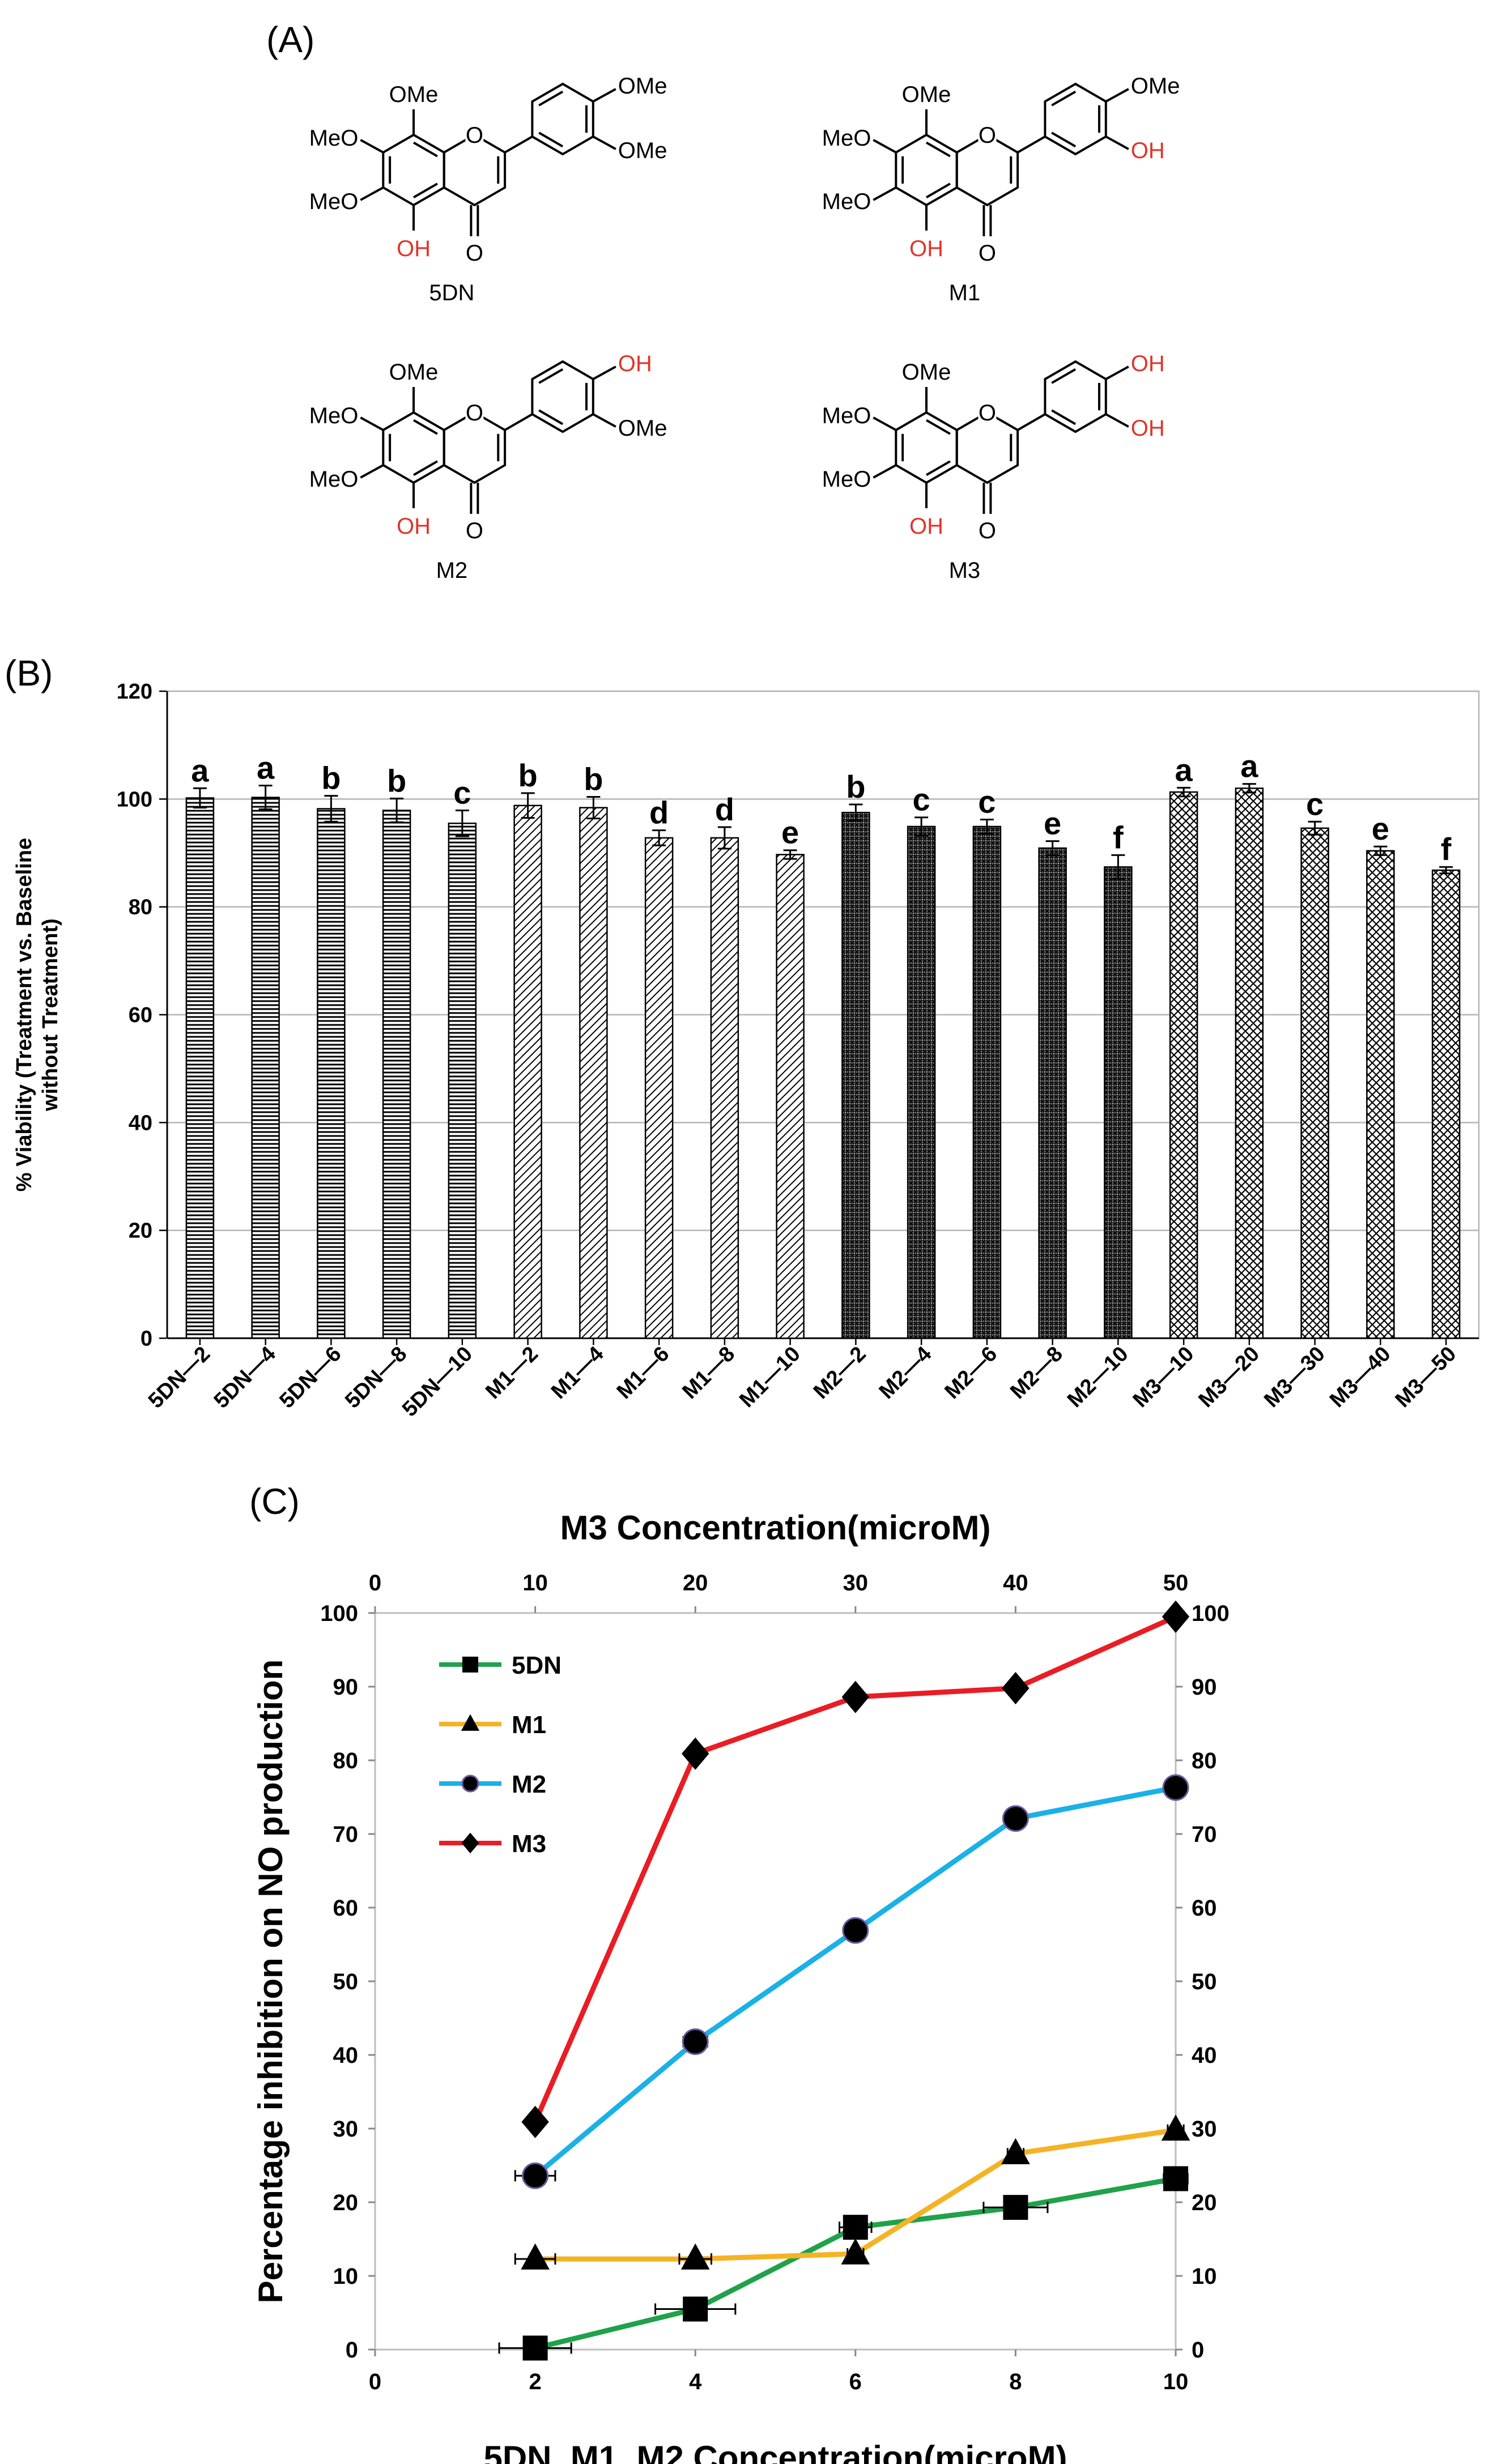 This screenshot has width=1493, height=2464. What do you see at coordinates (339, 1614) in the screenshot?
I see `y-tick-label-left: 100` at bounding box center [339, 1614].